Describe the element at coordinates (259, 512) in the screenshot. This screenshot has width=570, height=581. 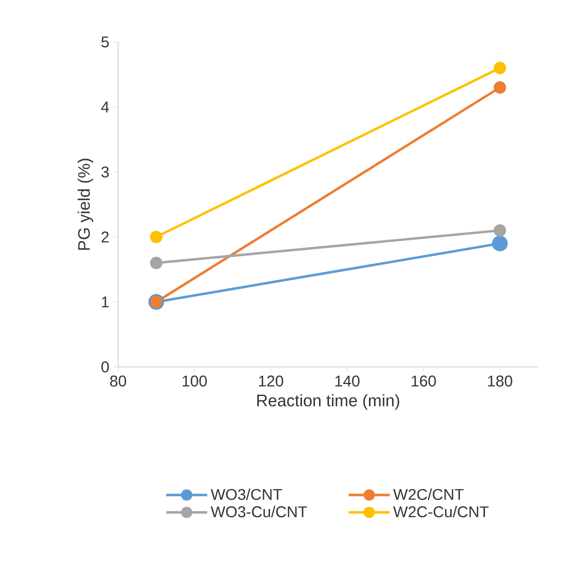
I see `legend-label: WO3-Cu/CNT` at that location.